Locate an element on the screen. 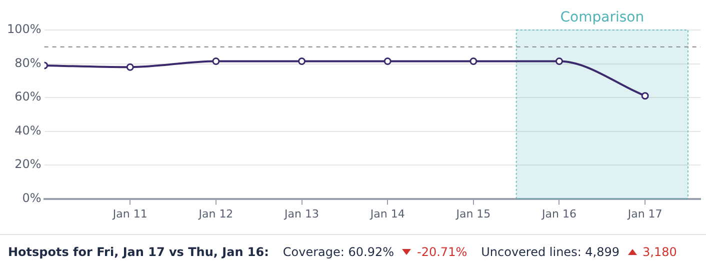 The width and height of the screenshot is (706, 279). x-tick-label: Jan 15 is located at coordinates (473, 213).